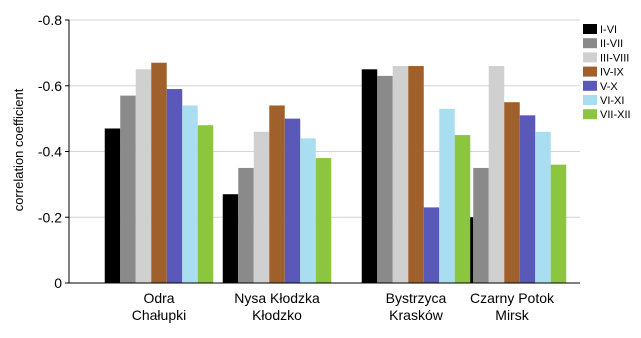  Describe the element at coordinates (18, 149) in the screenshot. I see `y-axis-label: correlation coefficient` at that location.